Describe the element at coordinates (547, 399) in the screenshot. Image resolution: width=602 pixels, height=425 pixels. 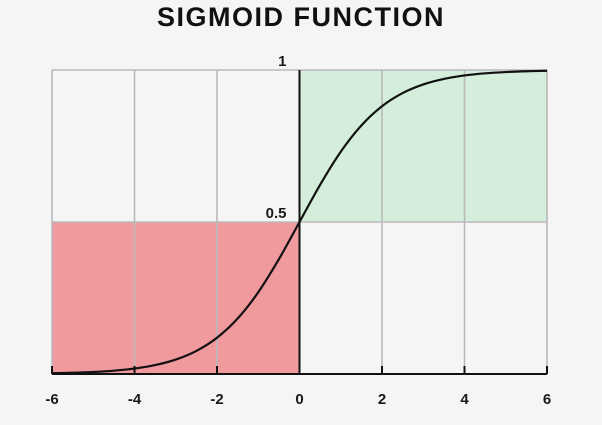
I see `x-tick-label: 6` at that location.